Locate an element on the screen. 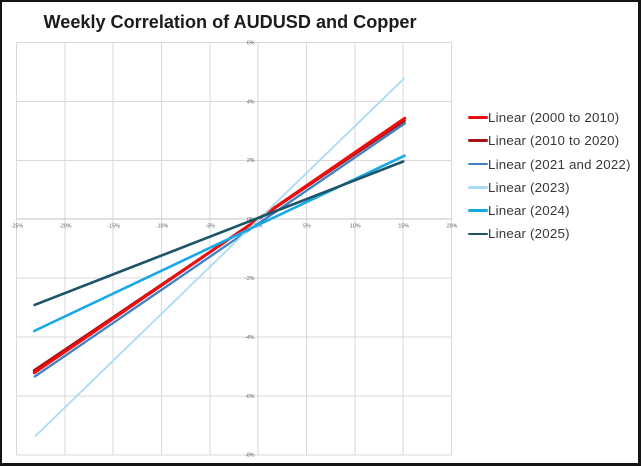 The image size is (641, 466). svg-text: -2% is located at coordinates (250, 279).